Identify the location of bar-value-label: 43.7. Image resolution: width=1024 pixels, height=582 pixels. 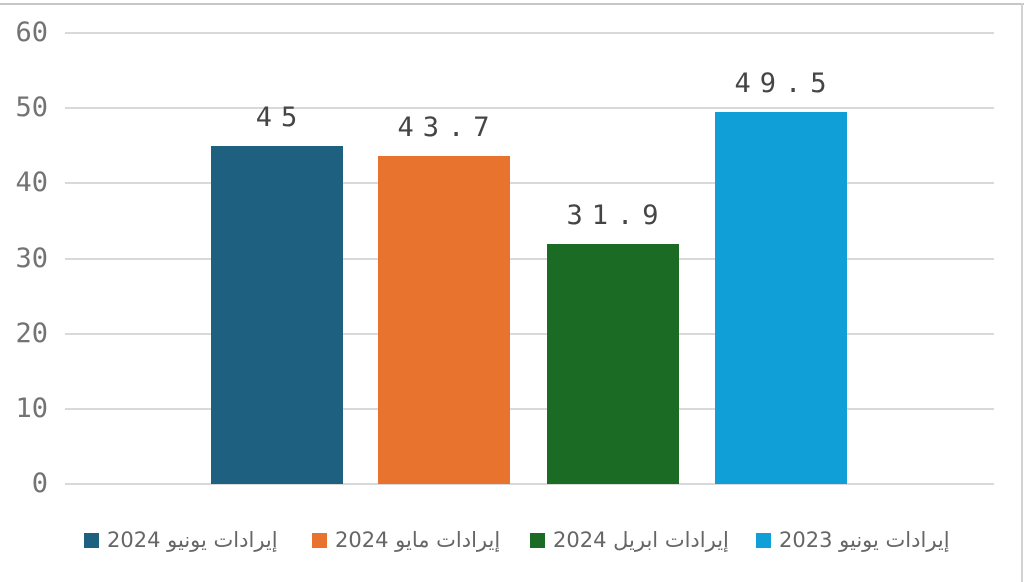
(448, 127).